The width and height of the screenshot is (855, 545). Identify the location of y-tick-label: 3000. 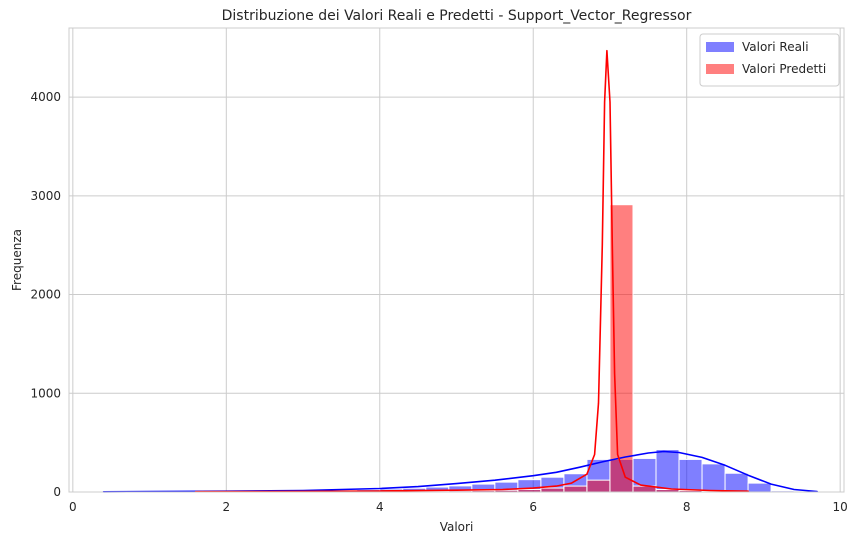
(45, 196).